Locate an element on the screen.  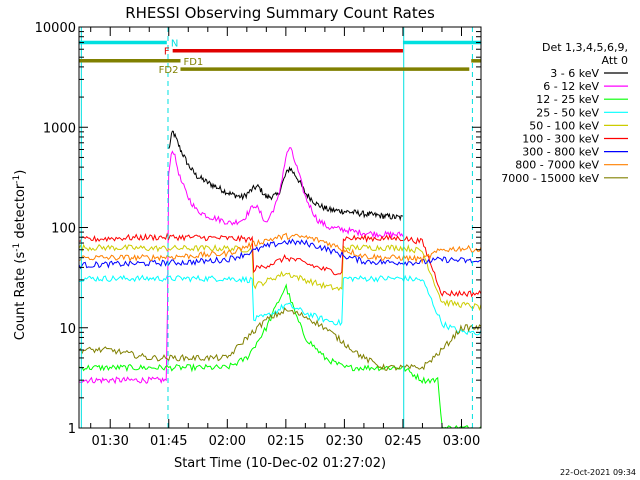
y-axis-label-sup1: -1 is located at coordinates (17, 247).